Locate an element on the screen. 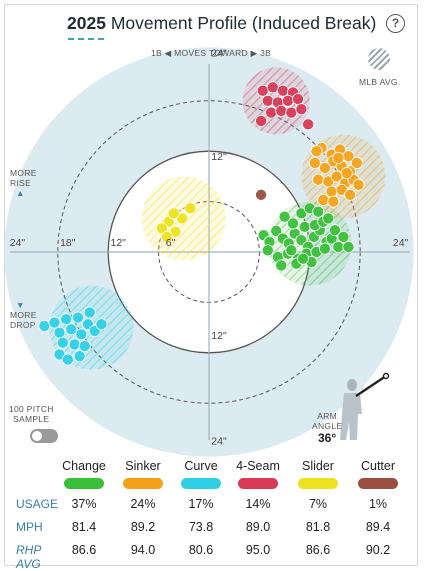  title-underline is located at coordinates (86, 39).